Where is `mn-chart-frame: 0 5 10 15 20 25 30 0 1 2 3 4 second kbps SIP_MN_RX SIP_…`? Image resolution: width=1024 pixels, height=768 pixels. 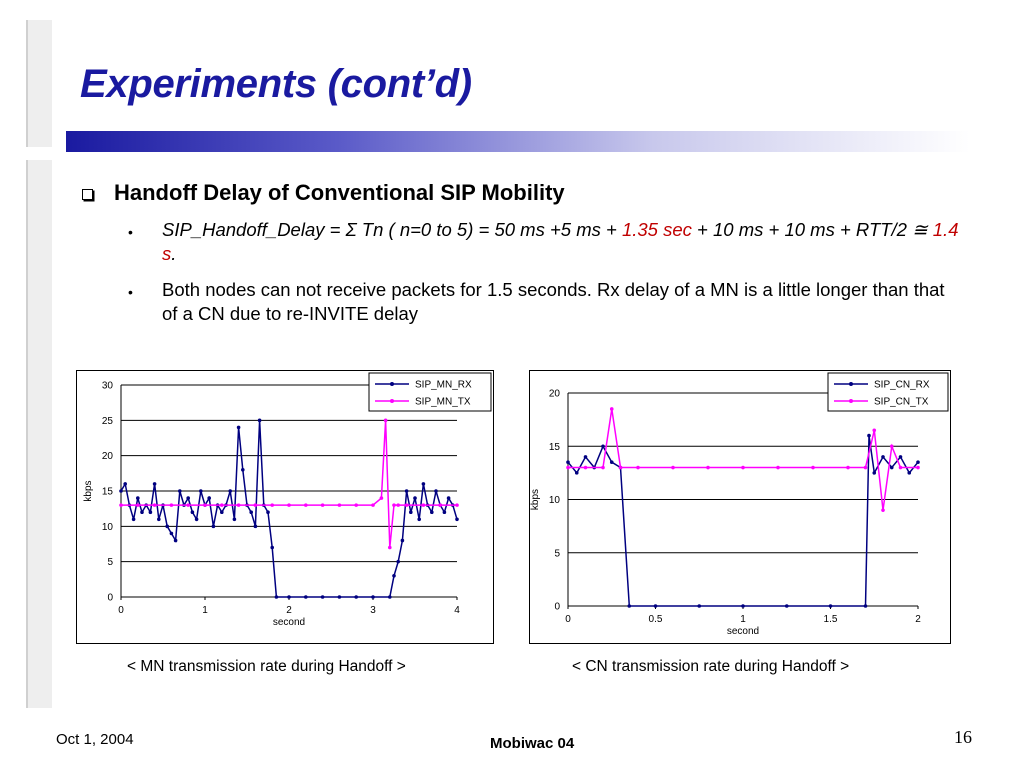 mn-chart-frame: 0 5 10 15 20 25 30 0 1 2 3 4 second kbps SIP_MN_RX SIP_… is located at coordinates (285, 507).